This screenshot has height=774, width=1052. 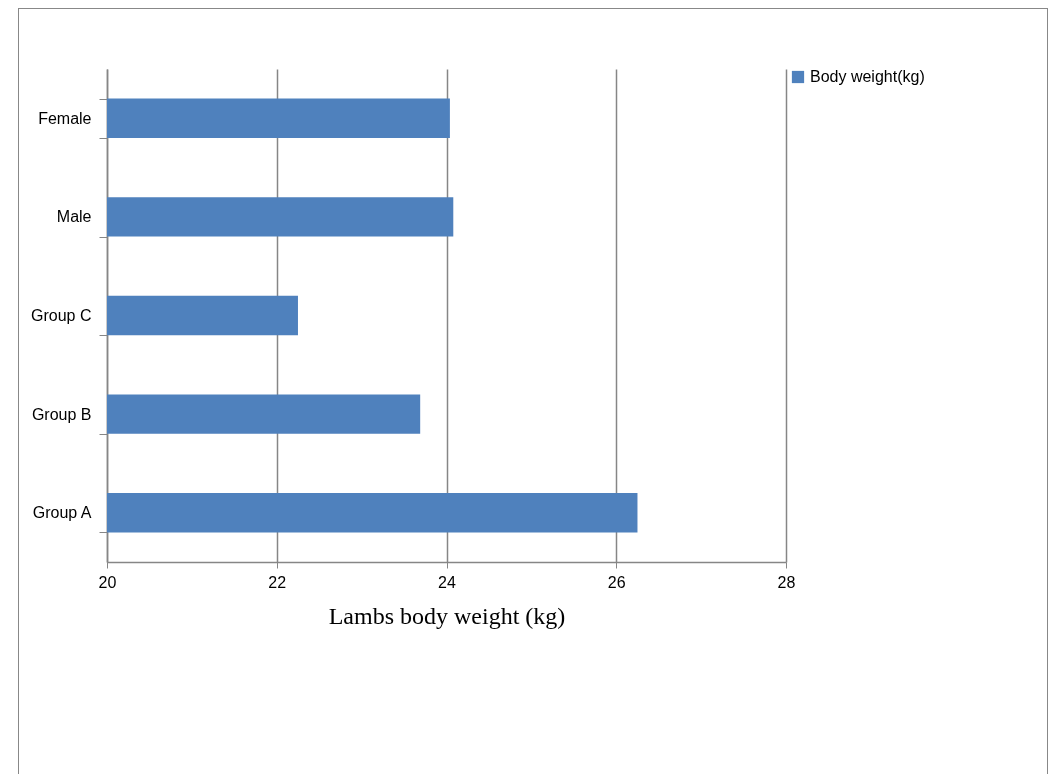 What do you see at coordinates (74, 217) in the screenshot?
I see `y-tick-label: Male` at bounding box center [74, 217].